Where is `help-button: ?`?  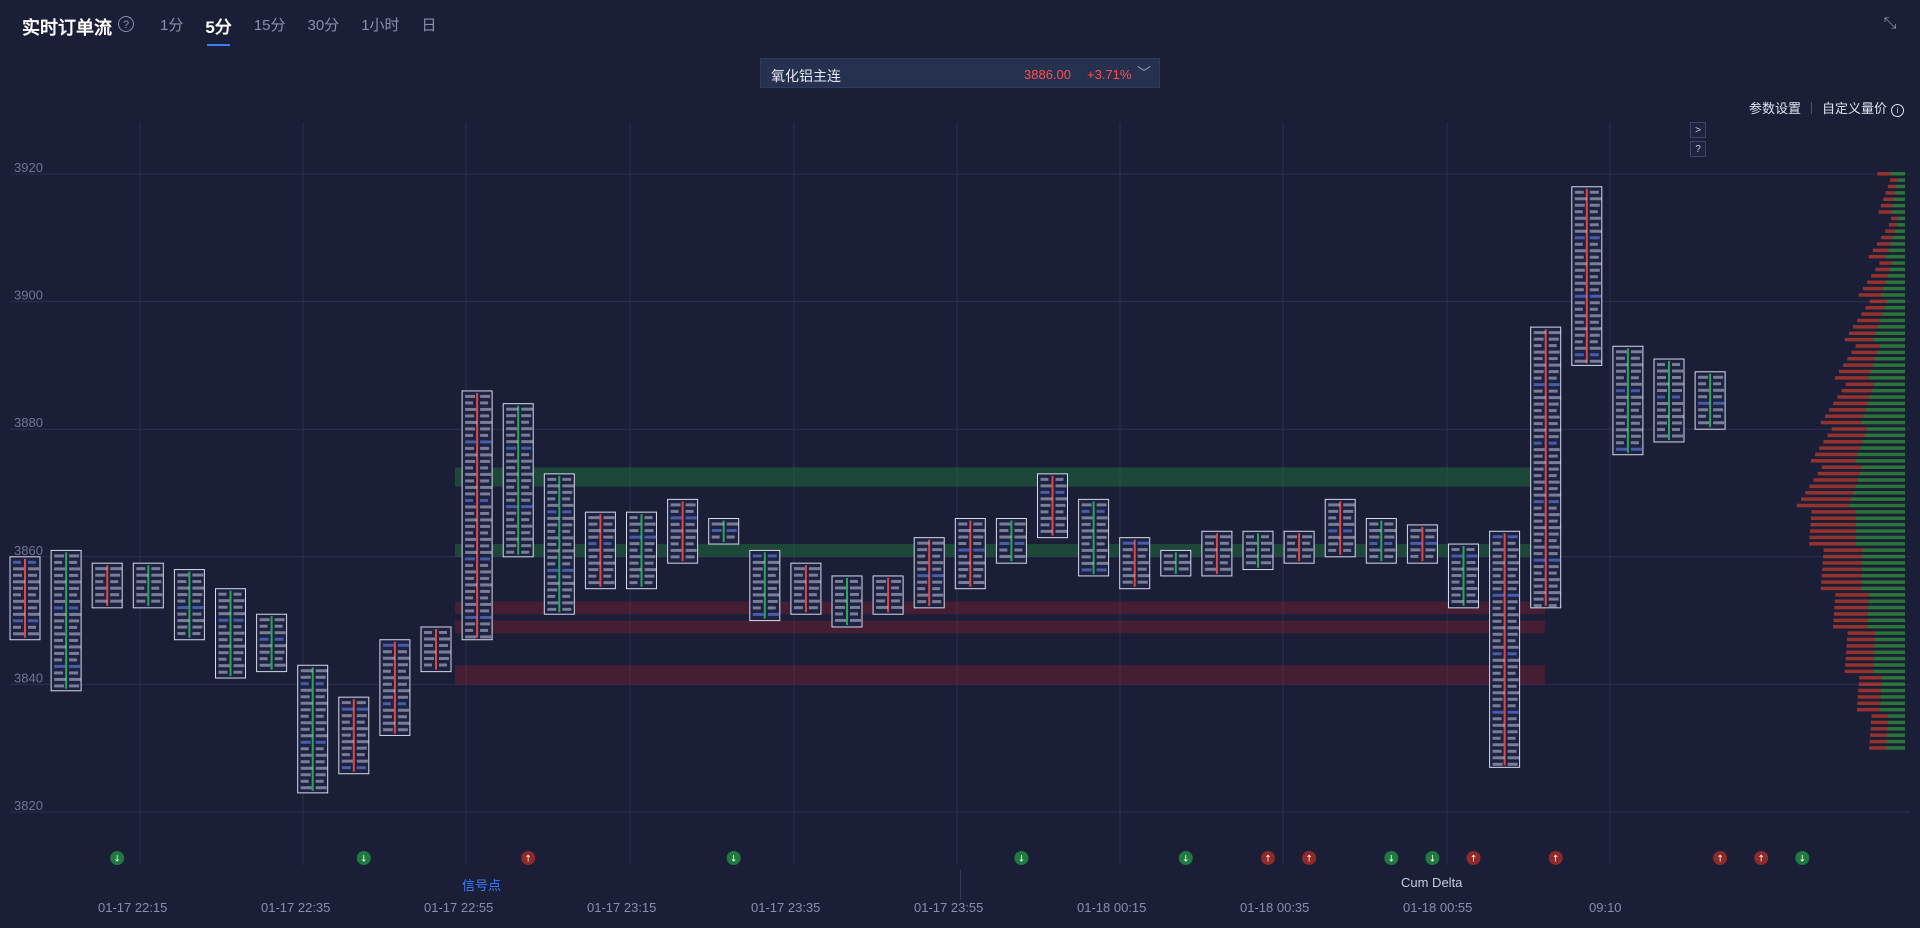 help-button: ? is located at coordinates (1698, 149).